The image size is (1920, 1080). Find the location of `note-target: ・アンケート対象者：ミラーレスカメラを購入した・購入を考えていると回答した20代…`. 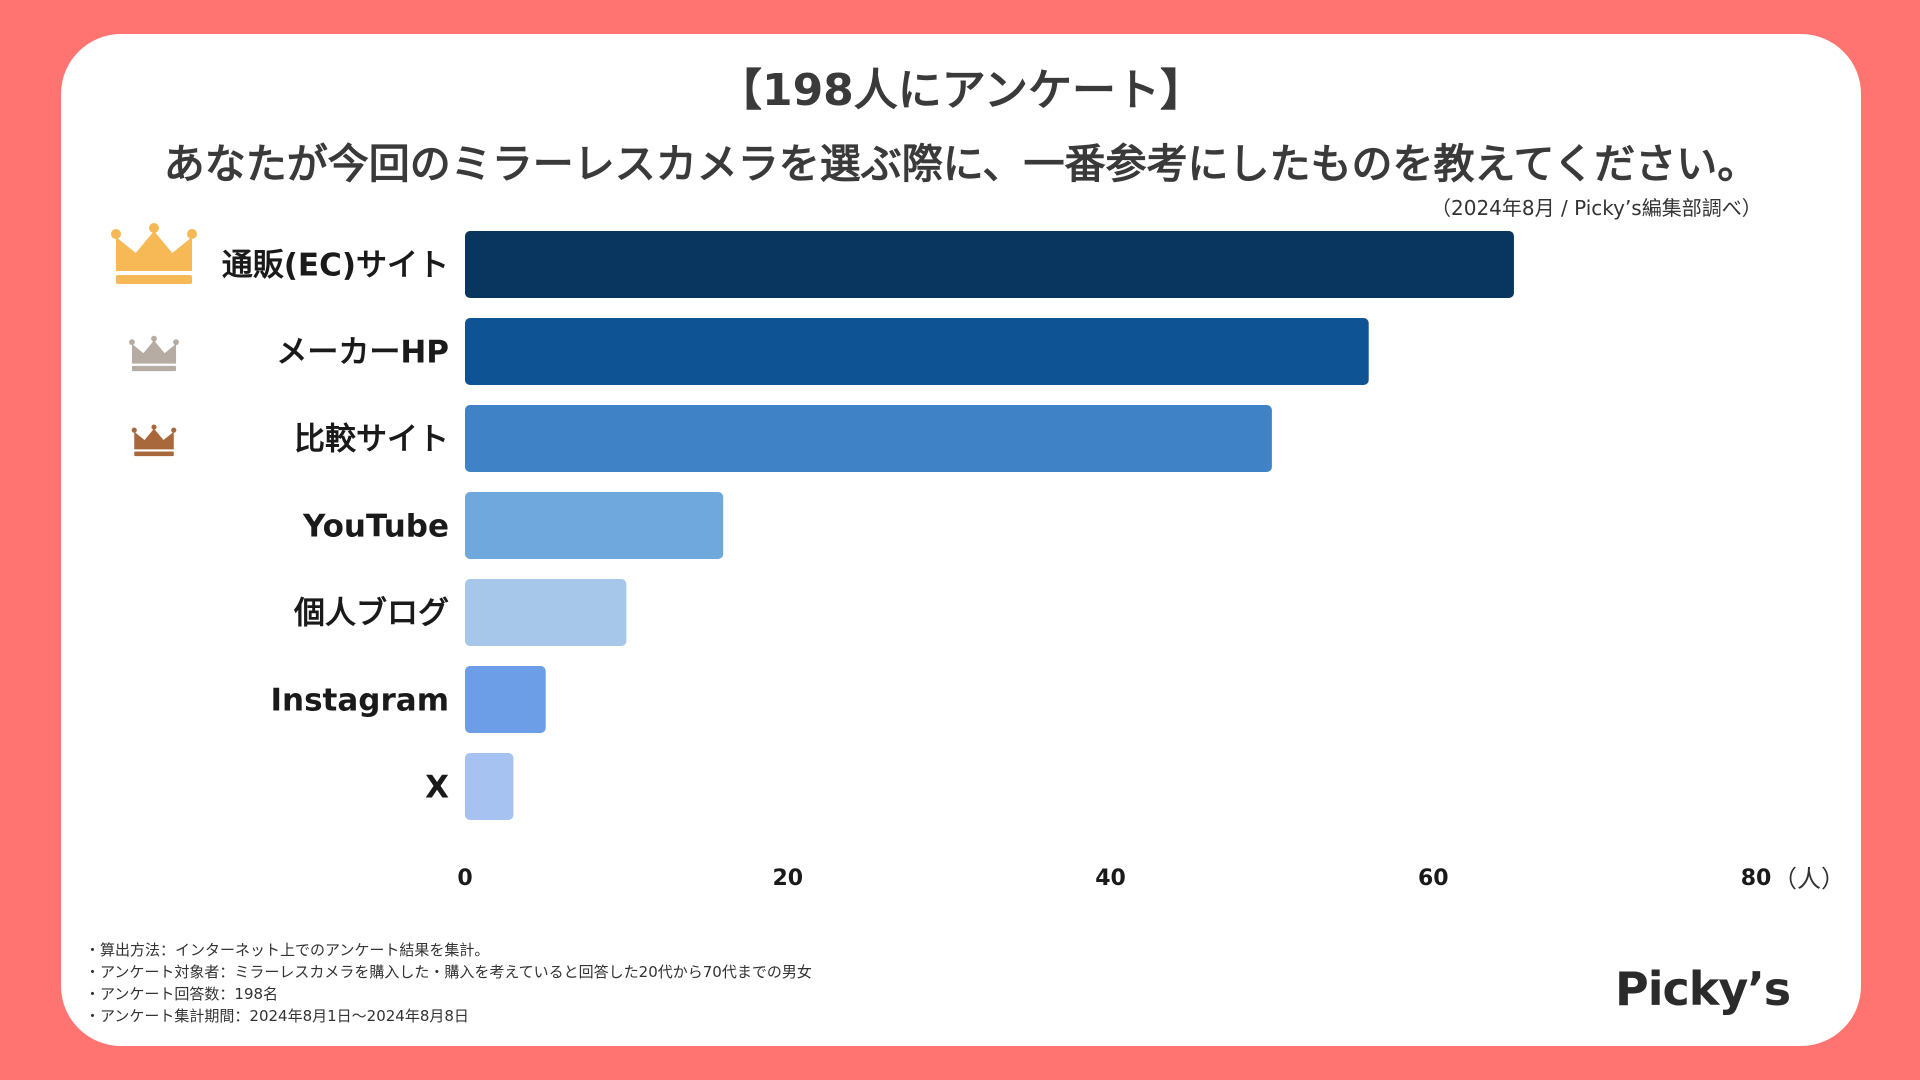

note-target: ・アンケート対象者：ミラーレスカメラを購入した・購入を考えていると回答した20代… is located at coordinates (448, 972).